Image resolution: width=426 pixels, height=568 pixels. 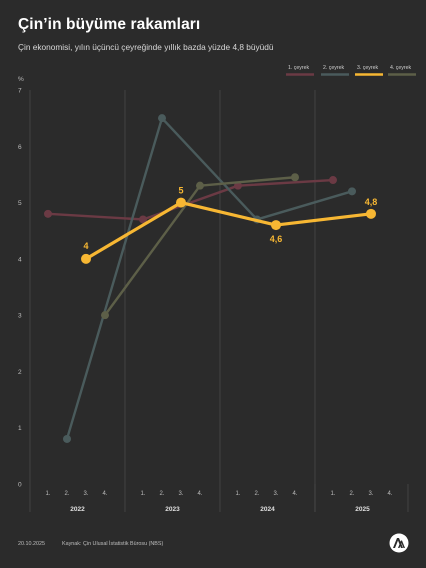 What do you see at coordinates (20, 428) in the screenshot?
I see `y-tick-label: 1` at bounding box center [20, 428].